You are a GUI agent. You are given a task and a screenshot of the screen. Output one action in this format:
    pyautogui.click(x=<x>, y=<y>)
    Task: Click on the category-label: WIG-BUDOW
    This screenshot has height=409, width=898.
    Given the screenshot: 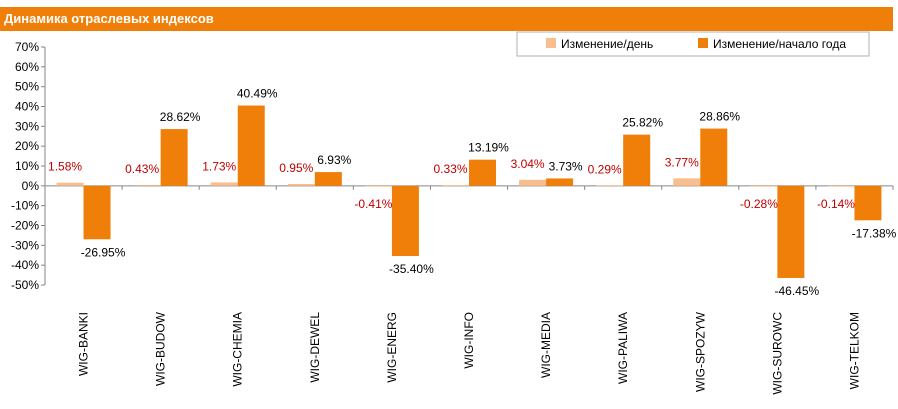 What is the action you would take?
    pyautogui.click(x=161, y=348)
    